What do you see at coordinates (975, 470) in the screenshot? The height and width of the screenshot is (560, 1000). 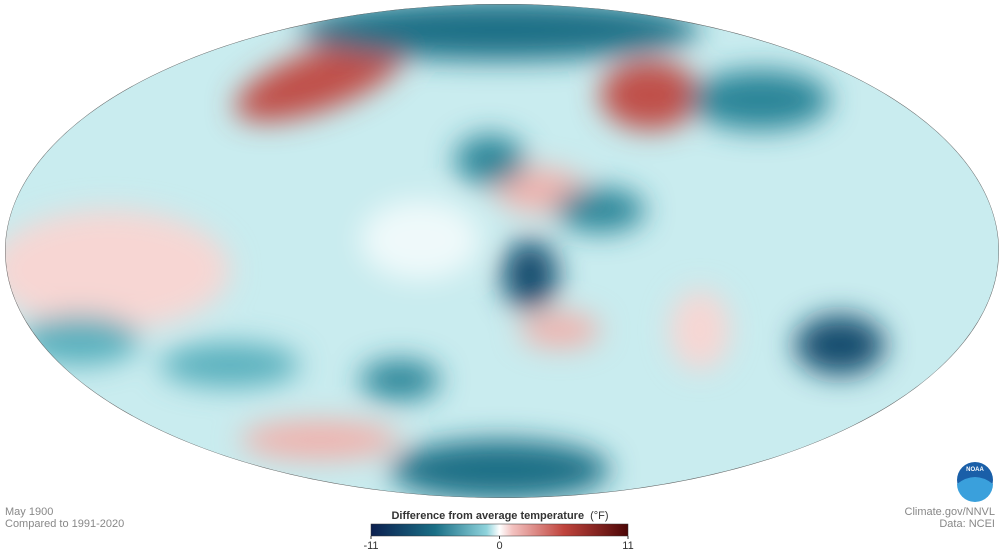 I see `logo-text: NOAA` at bounding box center [975, 470].